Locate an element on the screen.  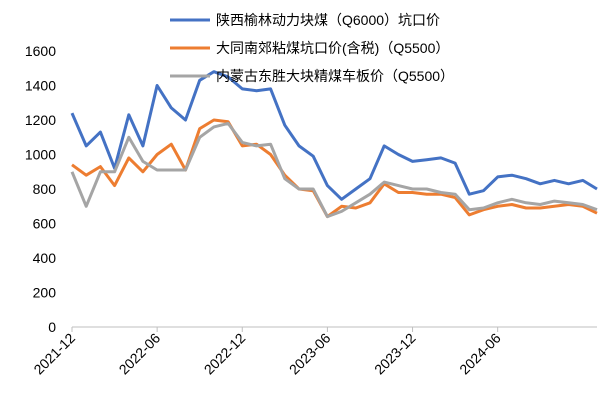
y-tick-label: 1000 is located at coordinates (40, 155).